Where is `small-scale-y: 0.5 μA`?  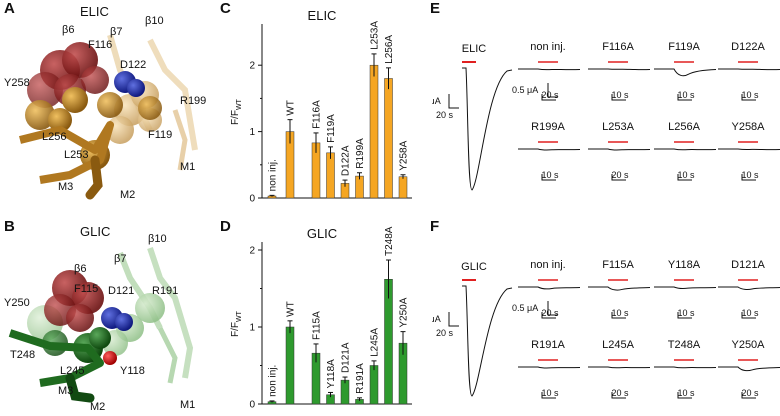 small-scale-y: 0.5 μA is located at coordinates (525, 308).